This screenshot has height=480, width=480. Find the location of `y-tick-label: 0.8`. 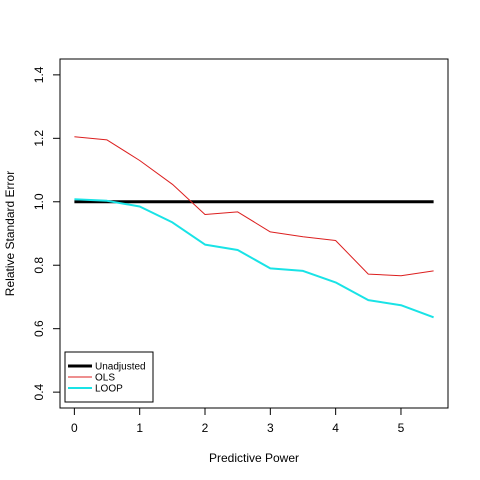

y-tick-label: 0.8 is located at coordinates (39, 265).